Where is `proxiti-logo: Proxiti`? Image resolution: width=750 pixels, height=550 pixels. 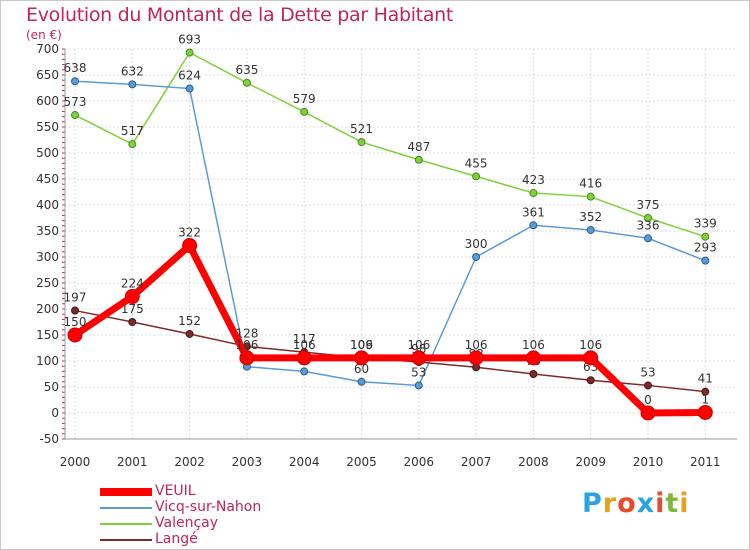 proxiti-logo: Proxiti is located at coordinates (636, 503).